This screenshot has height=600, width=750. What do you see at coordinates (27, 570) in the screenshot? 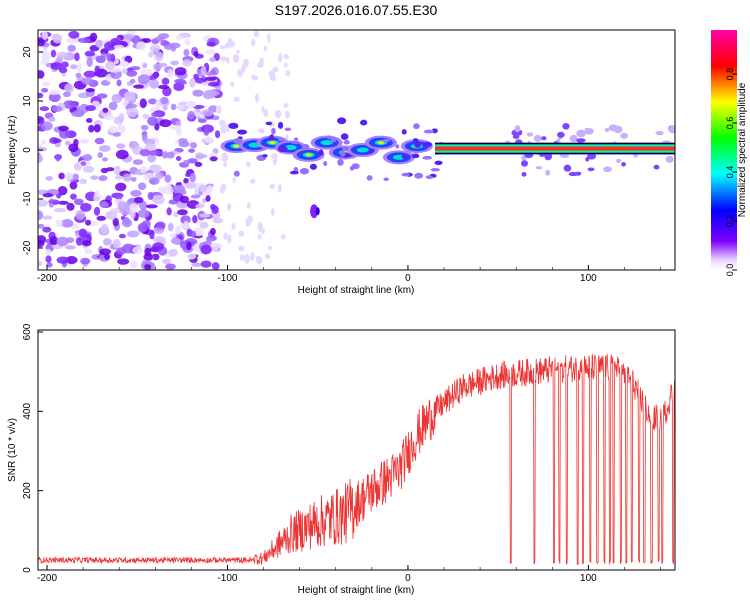
I see `y-tick-label: 0` at bounding box center [27, 570].